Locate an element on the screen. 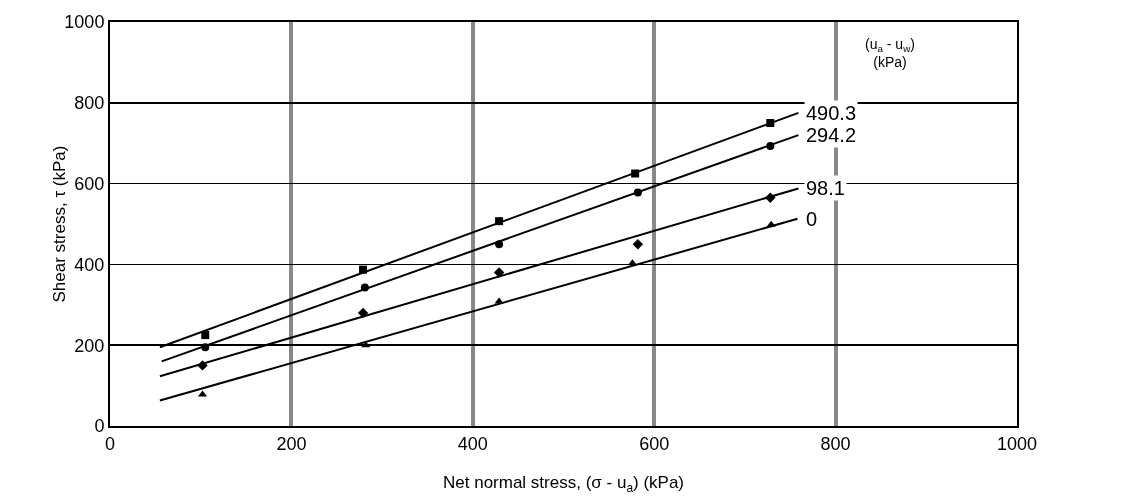  series-label: 294.2 is located at coordinates (831, 135).